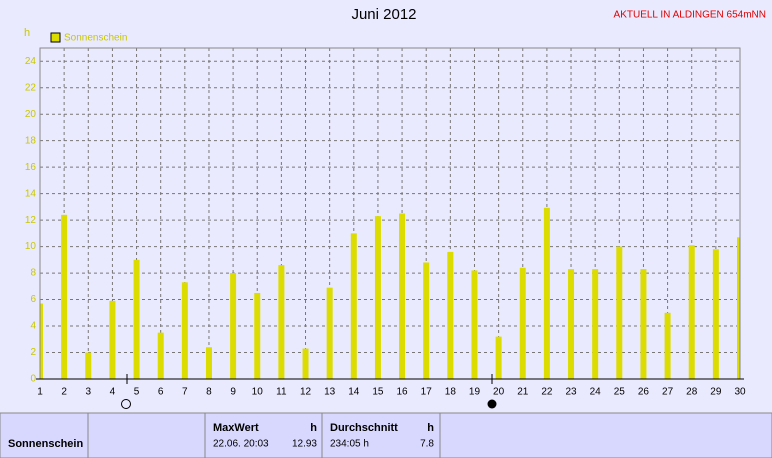  What do you see at coordinates (690, 15) in the screenshot?
I see `annotation: AKTUELL IN ALDINGEN 654mNN` at bounding box center [690, 15].